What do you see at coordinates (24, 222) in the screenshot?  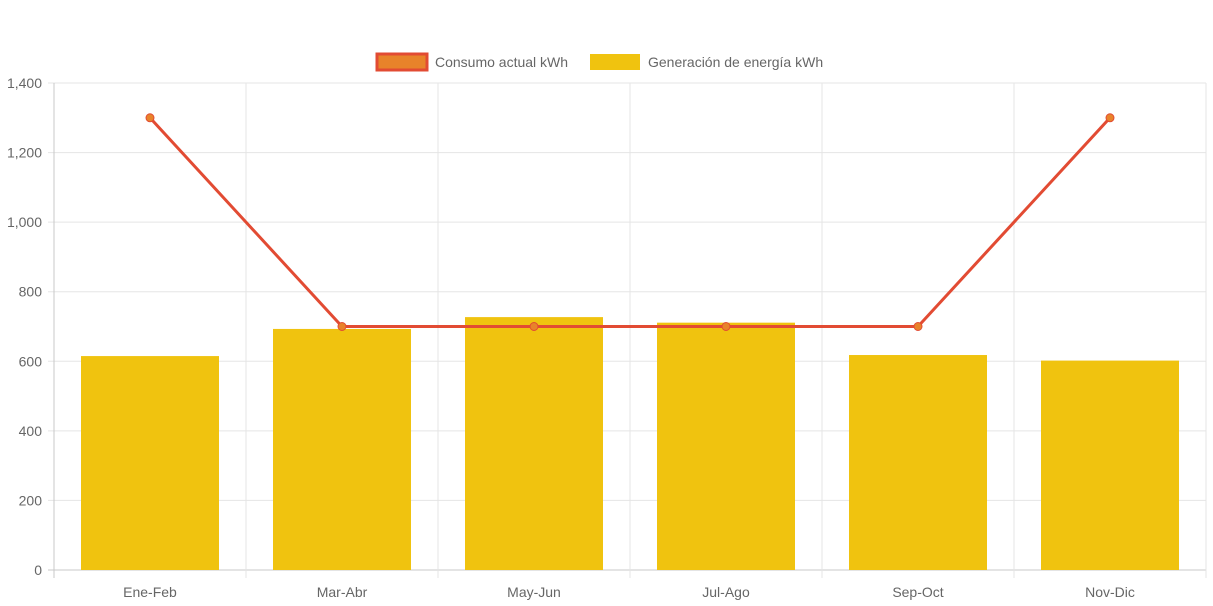 I see `y-tick-label: 1,000` at bounding box center [24, 222].